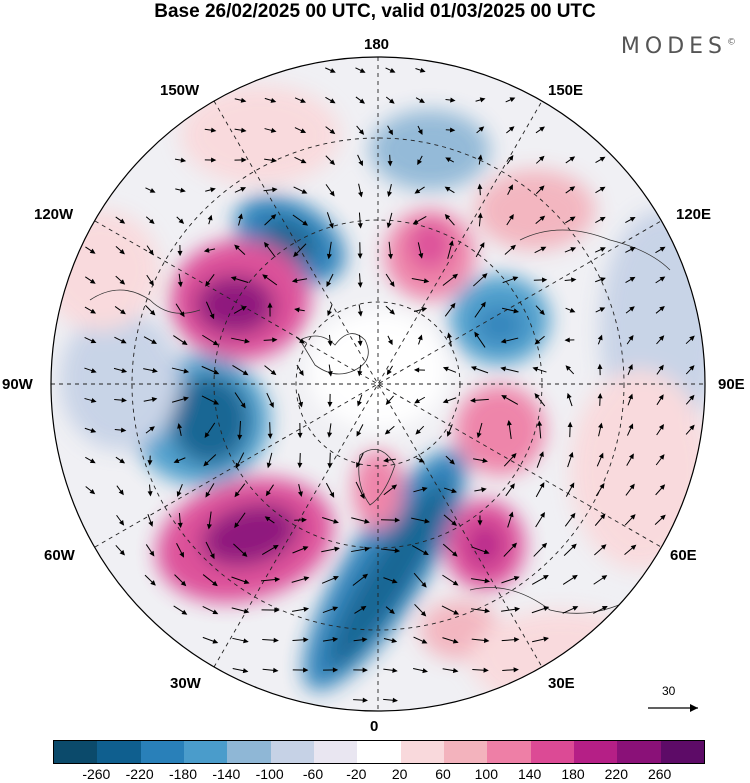  Describe the element at coordinates (377, 44) in the screenshot. I see `lon-label-180: 180` at that location.